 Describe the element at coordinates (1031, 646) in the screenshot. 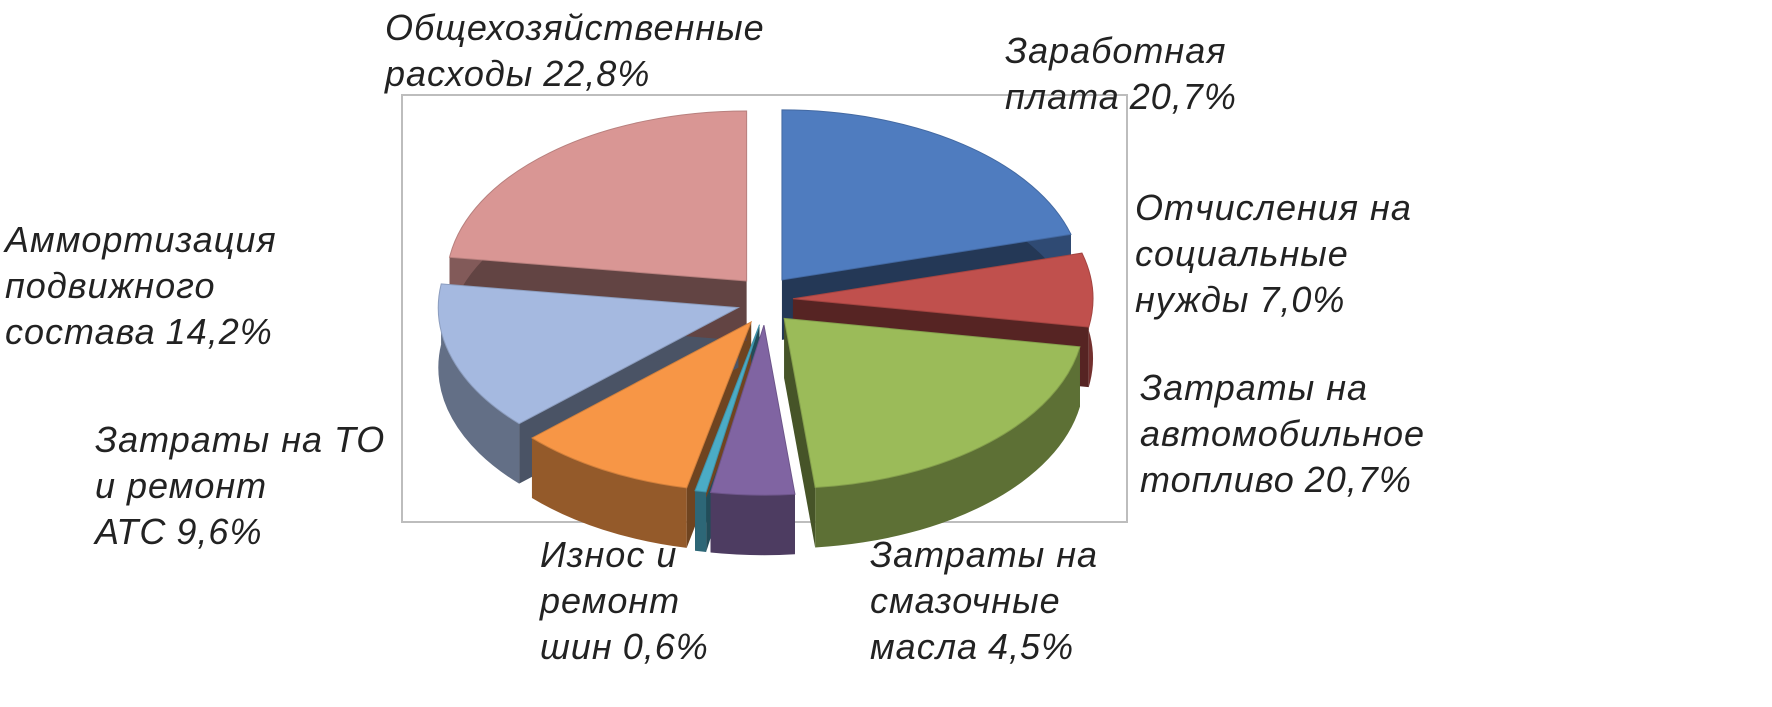

I see `value-label: 4,5%` at that location.